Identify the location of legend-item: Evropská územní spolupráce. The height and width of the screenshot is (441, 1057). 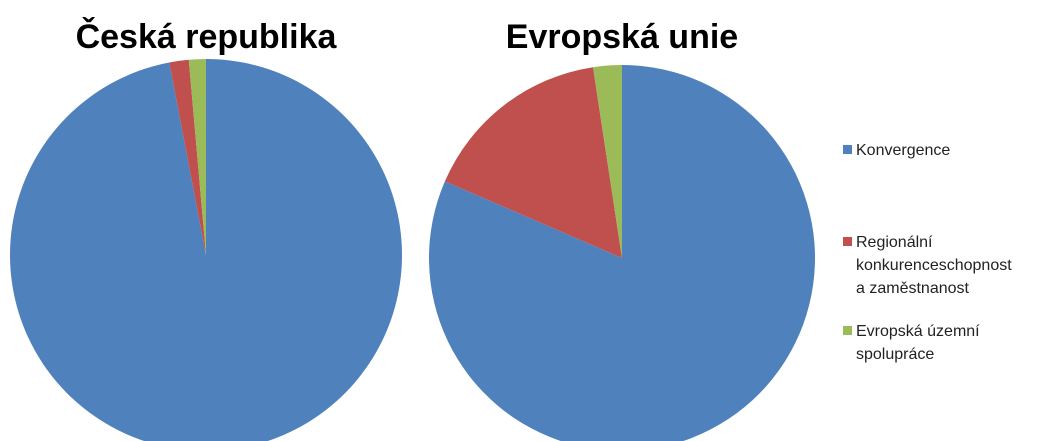
(930, 343).